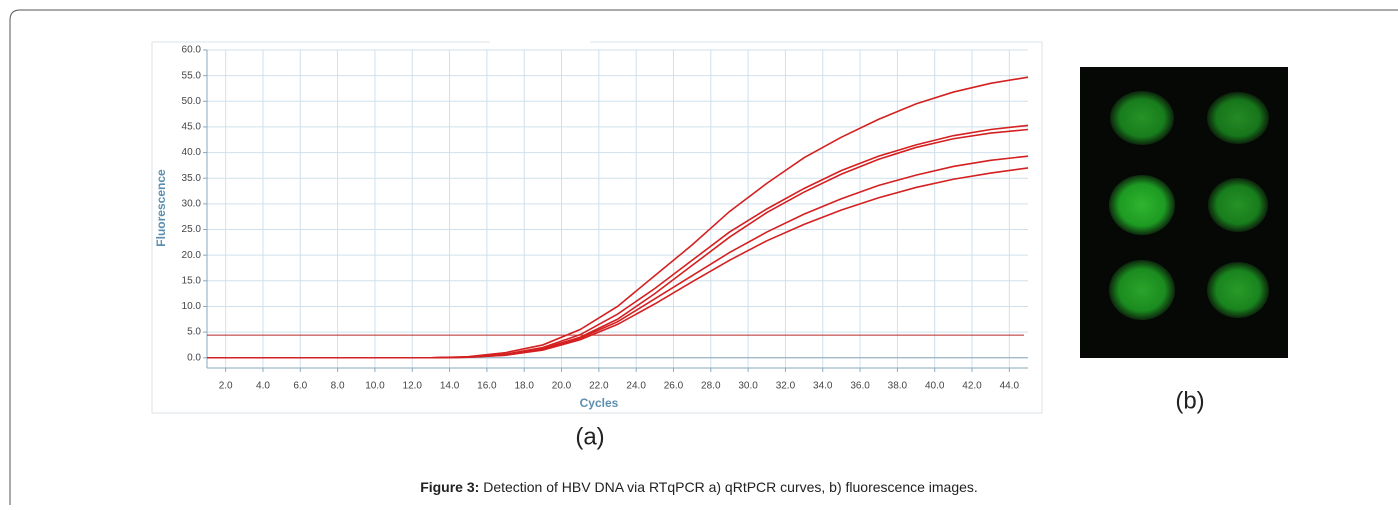 This screenshot has width=1398, height=510. I want to click on frame-gap, so click(540, 42).